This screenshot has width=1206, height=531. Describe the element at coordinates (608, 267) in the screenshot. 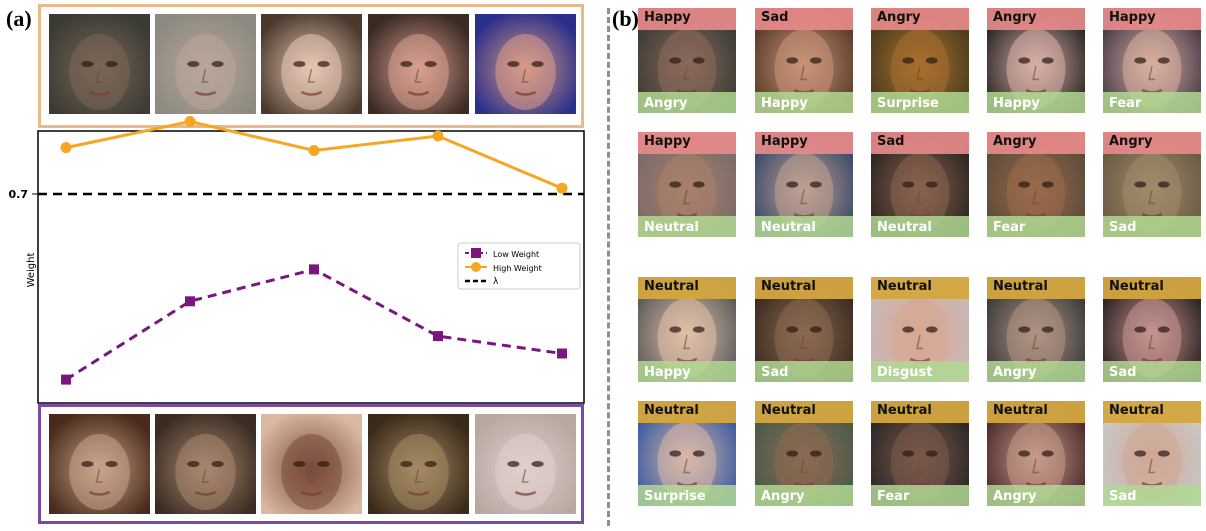

I see `panel-divider` at that location.